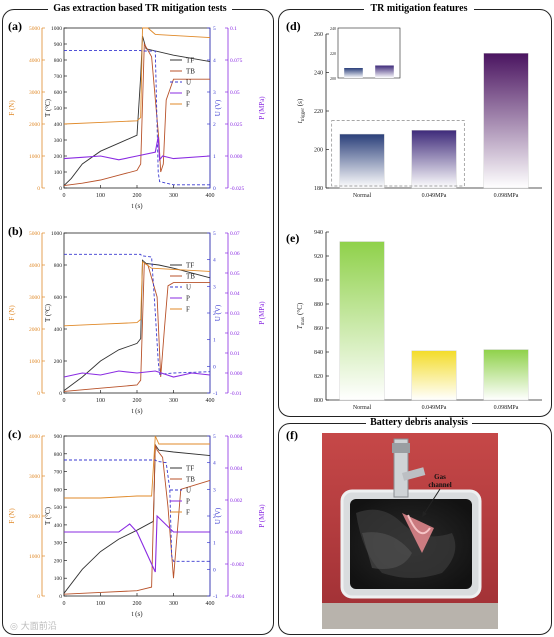 The width and height of the screenshot is (554, 637). I want to click on f-axis-tick-label: 1000, so click(34, 557).